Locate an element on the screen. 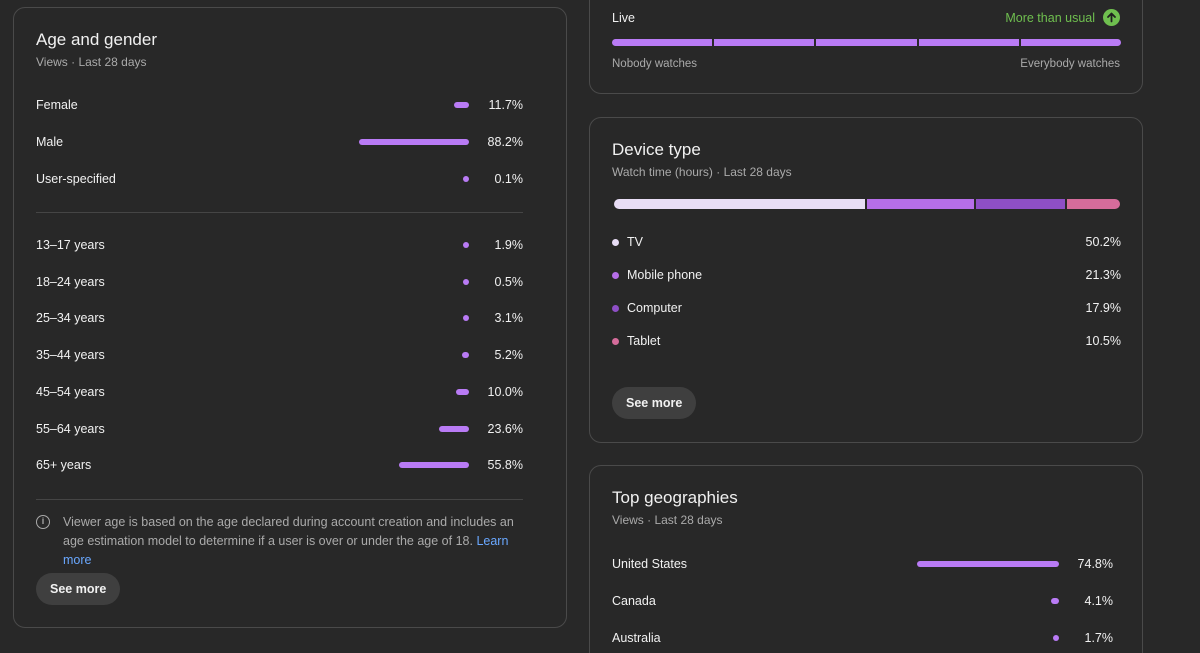 The image size is (1200, 653). device-value: 10.5% is located at coordinates (1103, 341).